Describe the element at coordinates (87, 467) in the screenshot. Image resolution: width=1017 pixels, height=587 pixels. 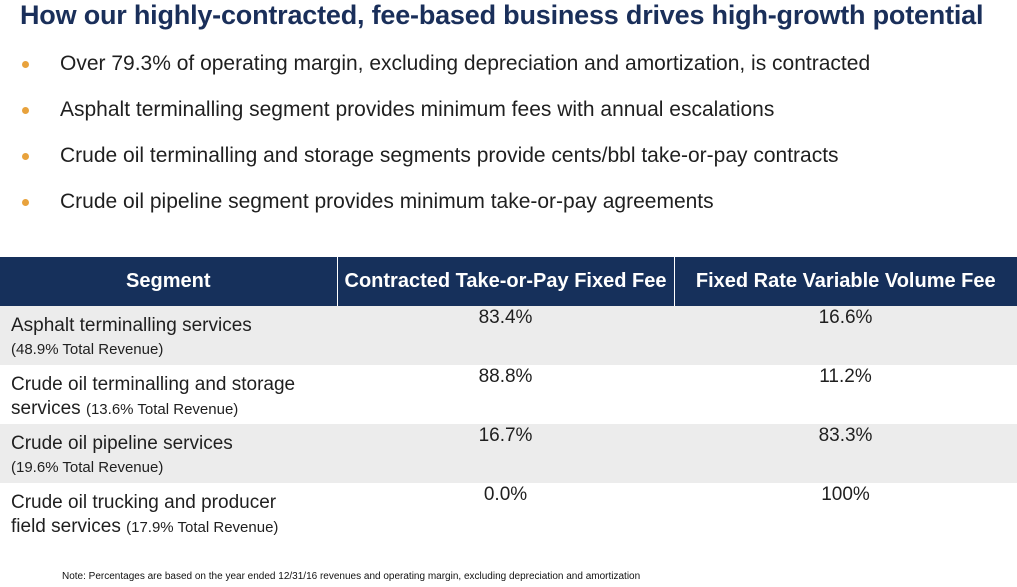
I see `segment-revenue: (19.6% Total Revenue)` at that location.